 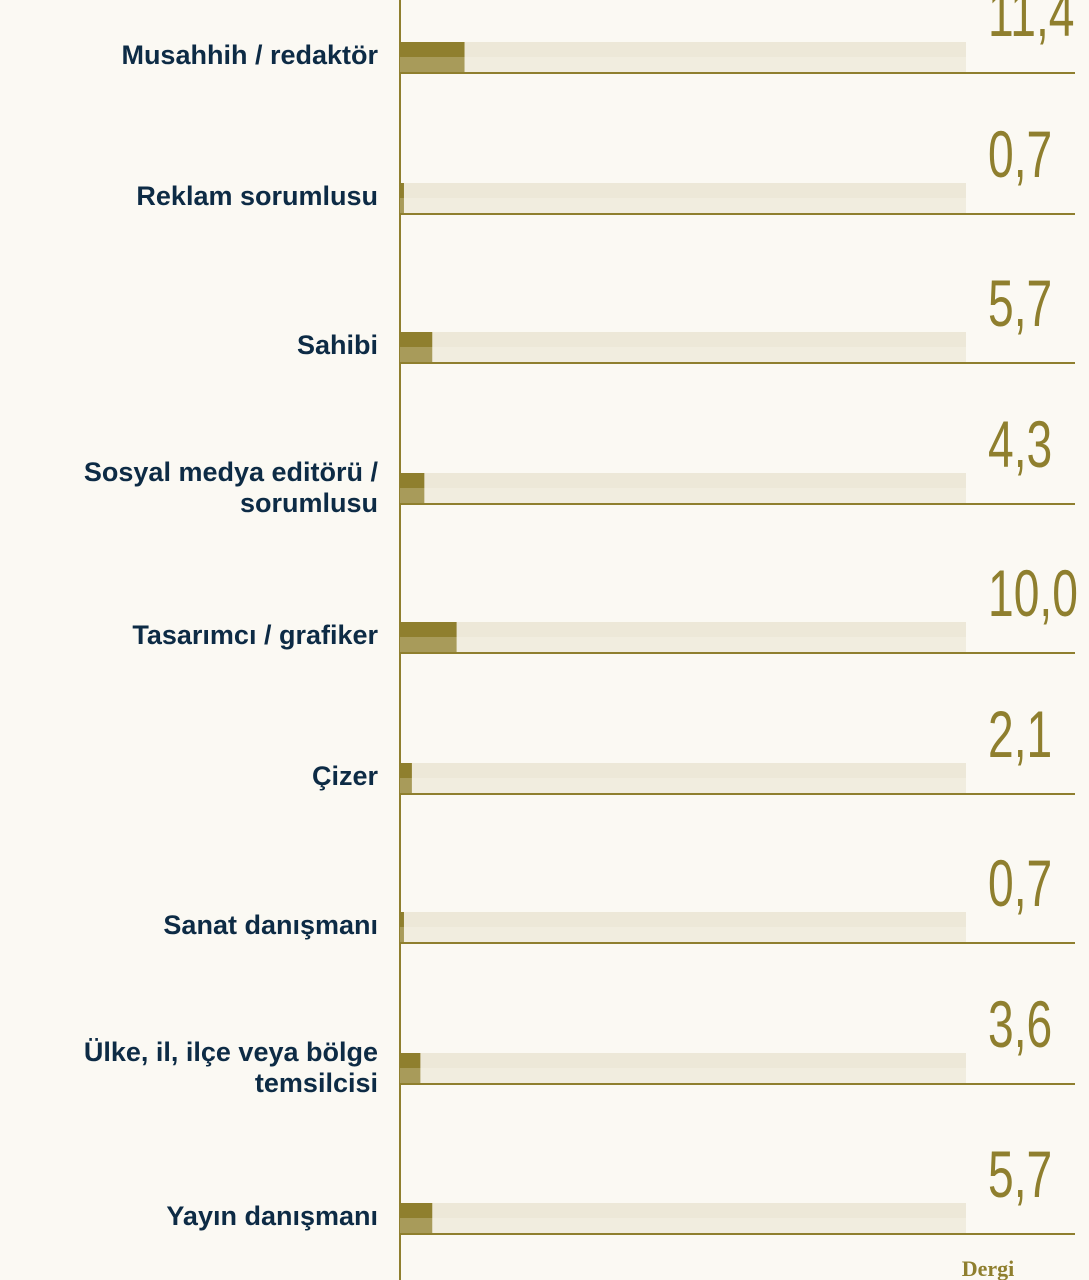 What do you see at coordinates (1020, 735) in the screenshot?
I see `value-label: 2,1` at bounding box center [1020, 735].